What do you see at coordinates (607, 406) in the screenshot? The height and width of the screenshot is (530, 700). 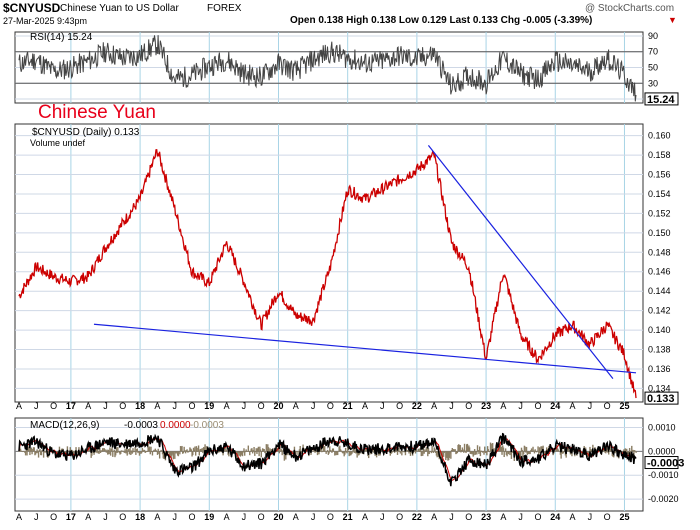 I see `x-month-label: O` at bounding box center [607, 406].